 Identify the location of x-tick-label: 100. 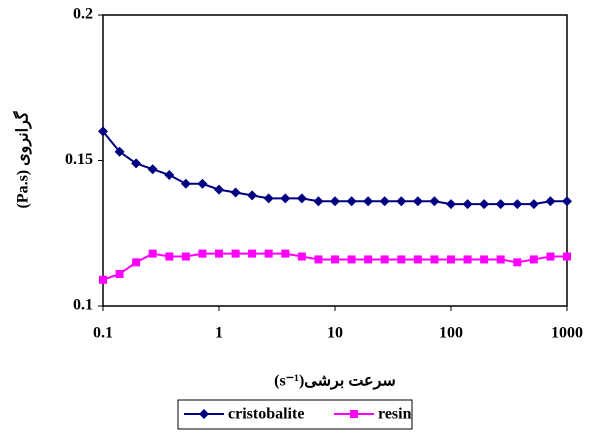
(451, 333).